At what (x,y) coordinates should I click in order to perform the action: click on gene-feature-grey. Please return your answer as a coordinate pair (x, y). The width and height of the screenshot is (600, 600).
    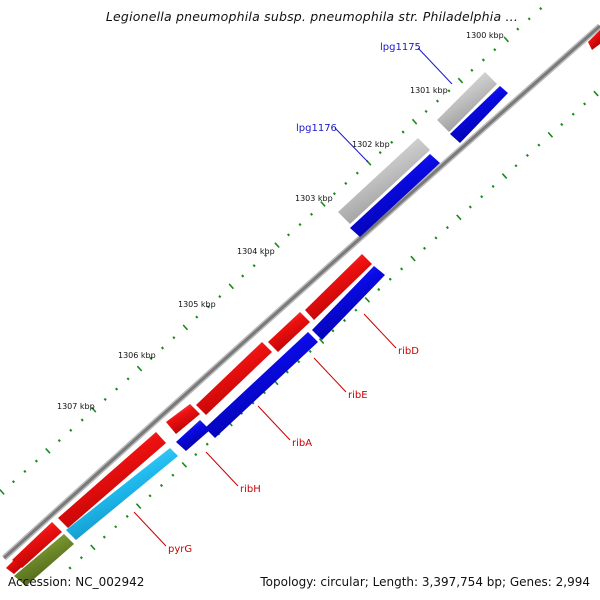
    Looking at the image, I should click on (384, 181).